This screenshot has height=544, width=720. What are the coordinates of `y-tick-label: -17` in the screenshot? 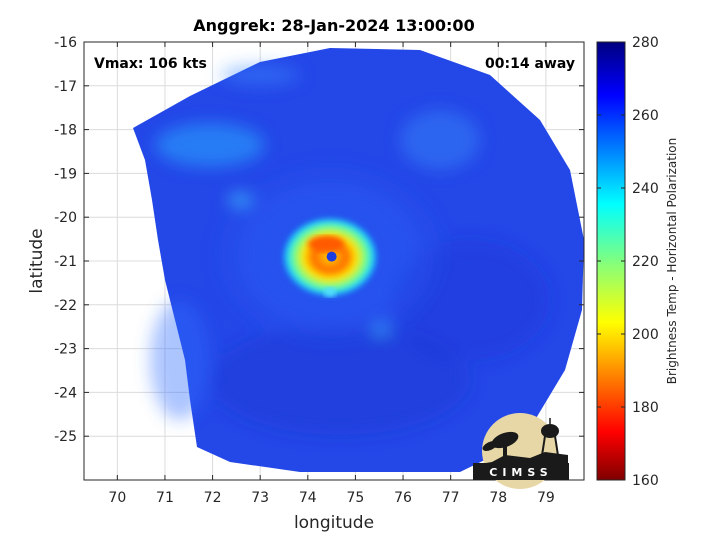 It's located at (65, 87).